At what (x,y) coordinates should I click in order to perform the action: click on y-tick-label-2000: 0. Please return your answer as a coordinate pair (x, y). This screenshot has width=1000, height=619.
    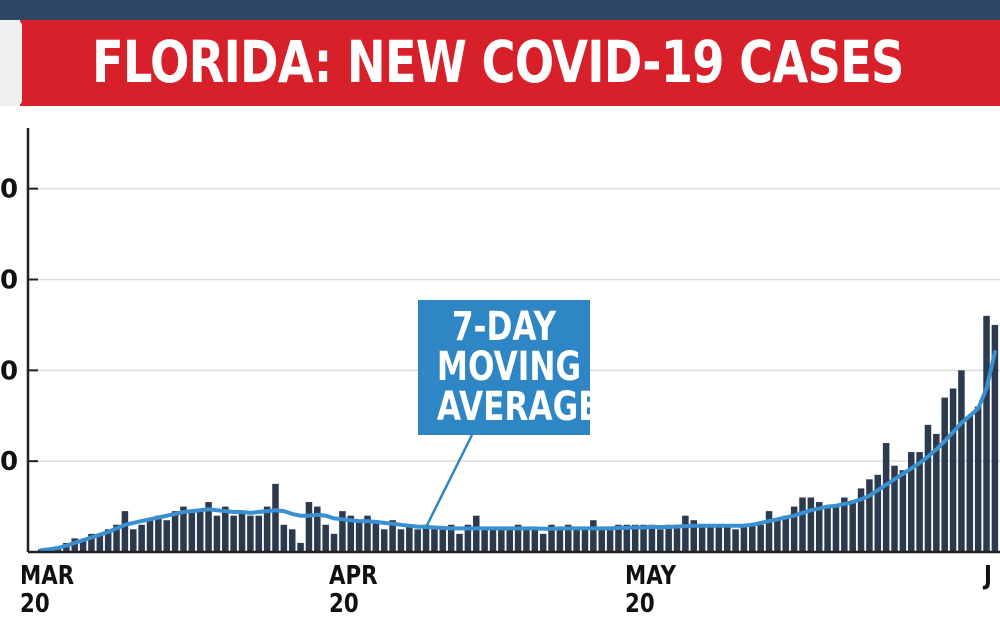
    Looking at the image, I should click on (9, 371).